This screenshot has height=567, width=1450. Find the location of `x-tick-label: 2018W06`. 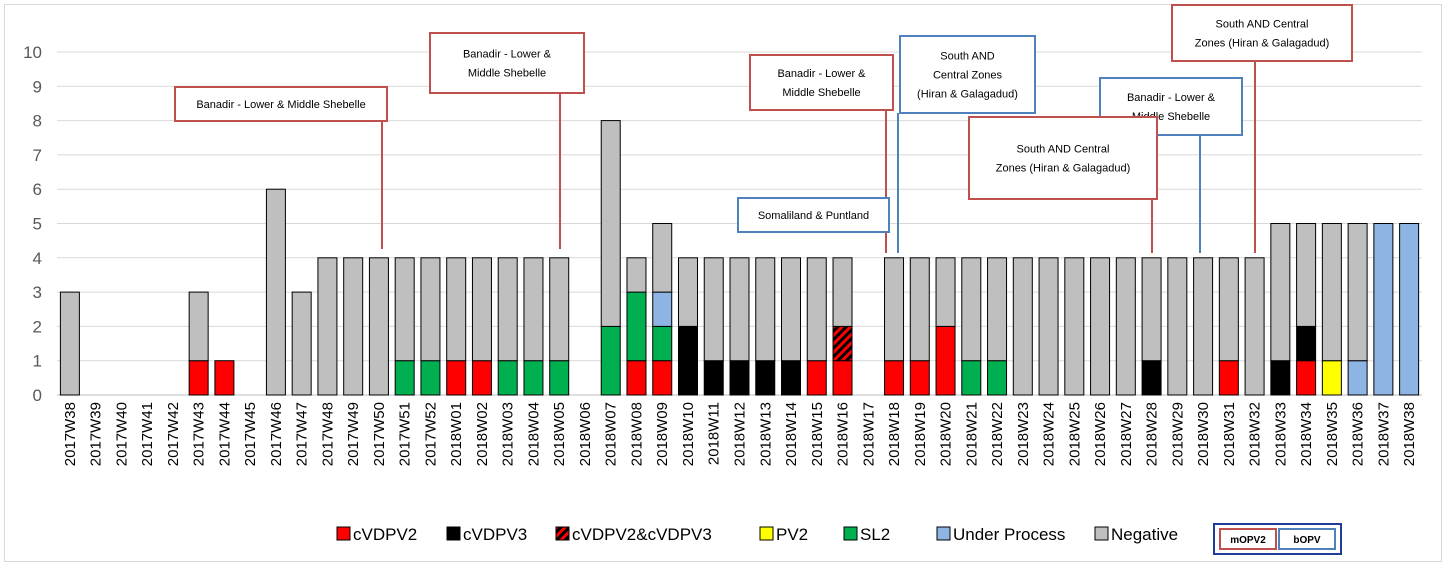

x-tick-label: 2018W06 is located at coordinates (585, 434).